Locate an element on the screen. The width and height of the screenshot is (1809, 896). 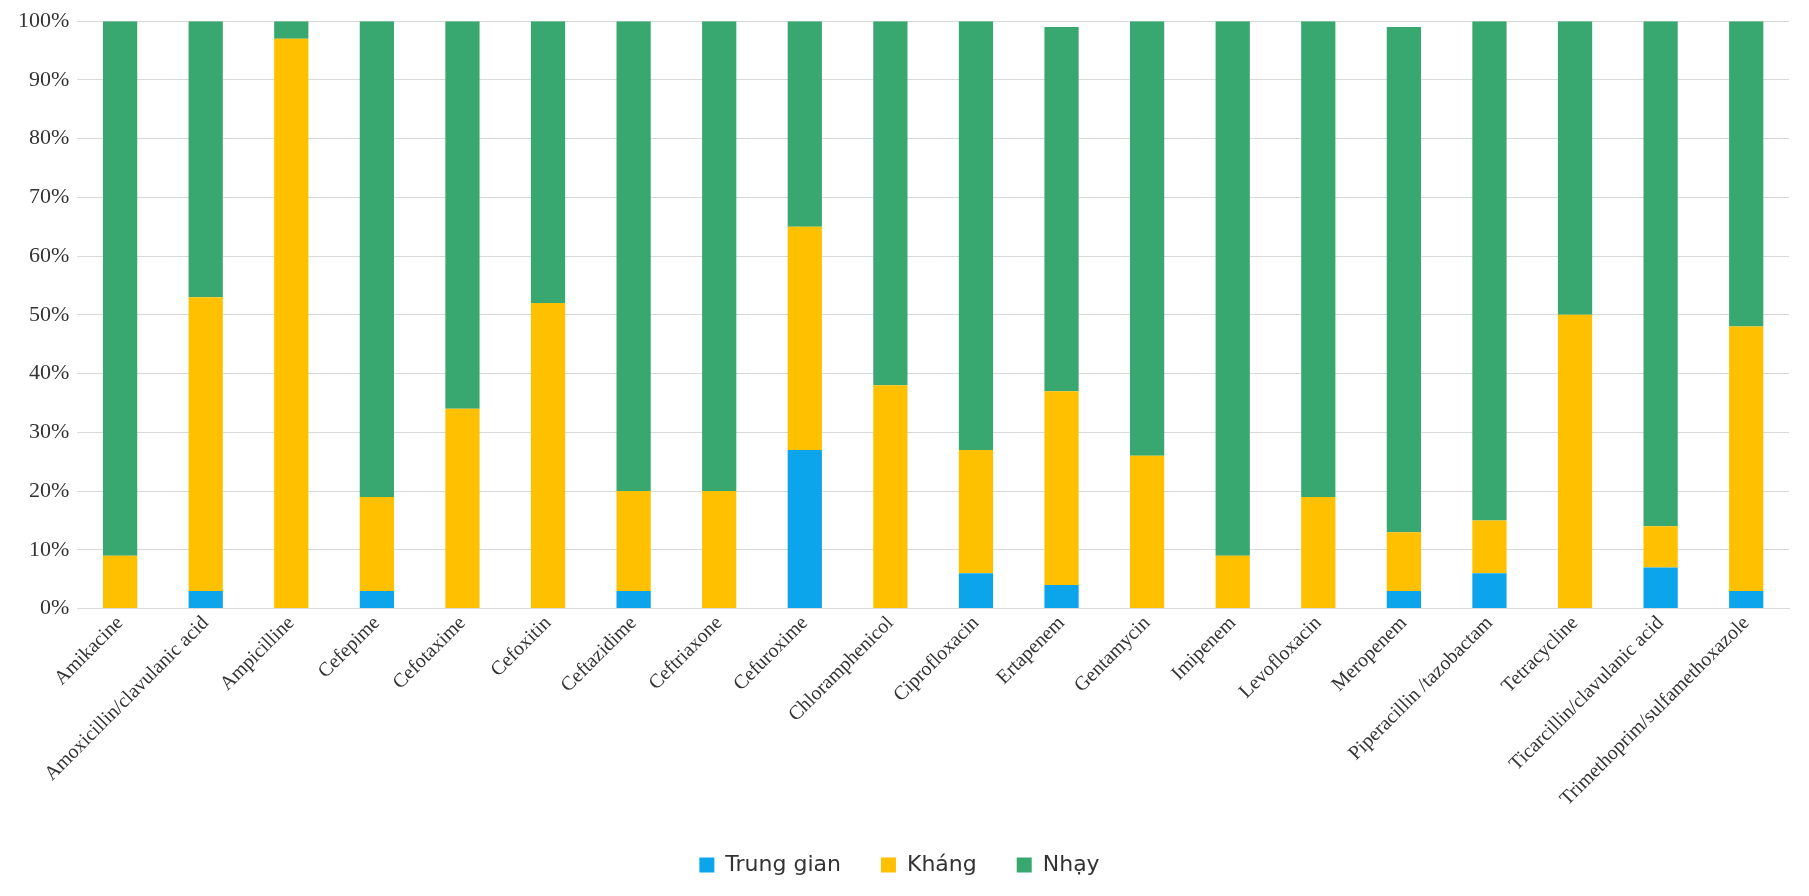
y-tick-label: 60% is located at coordinates (49, 254).